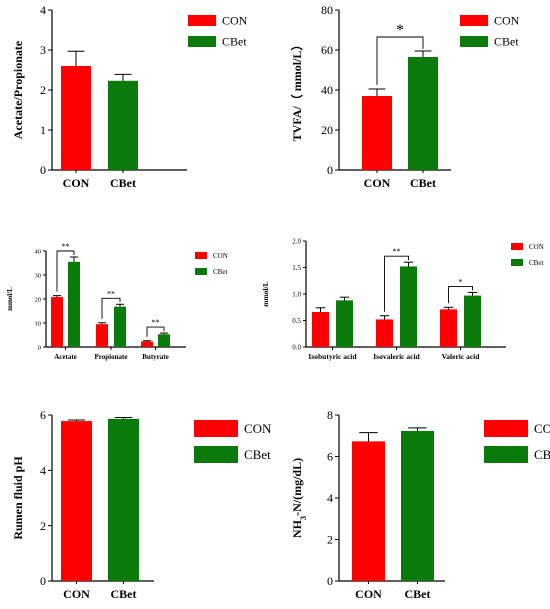 The height and width of the screenshot is (609, 550). What do you see at coordinates (327, 50) in the screenshot?
I see `y-tick-label: 60` at bounding box center [327, 50].